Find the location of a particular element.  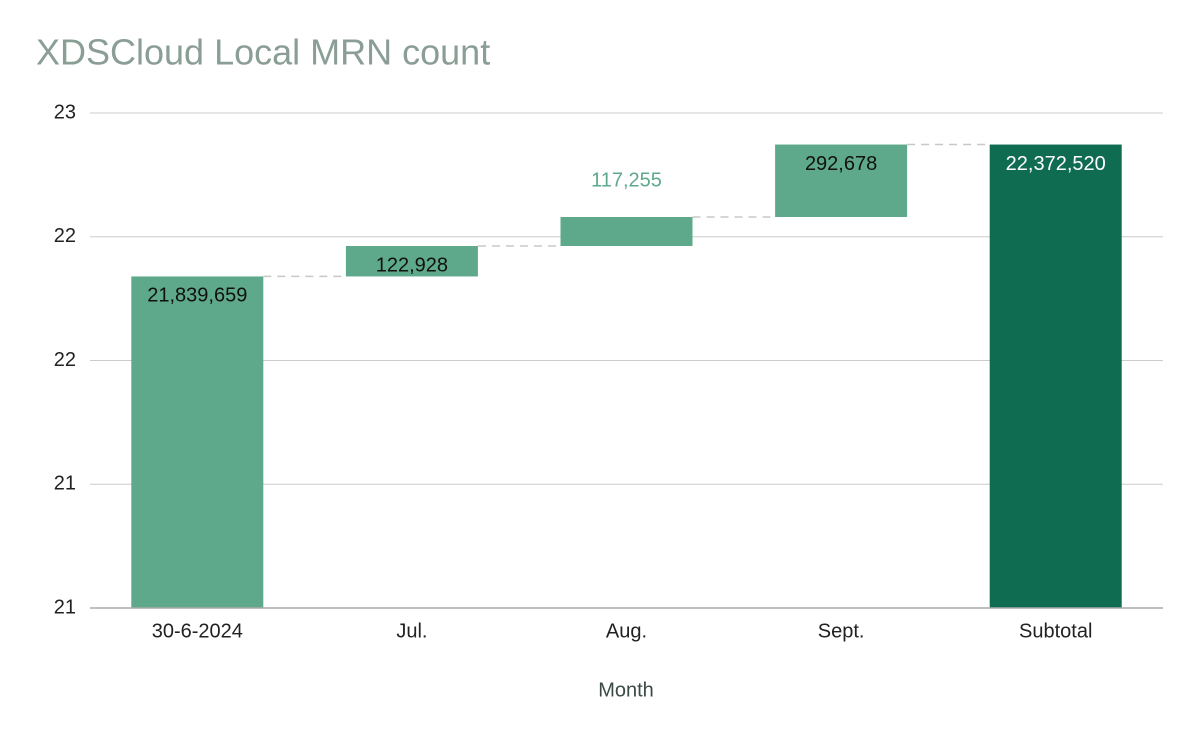

x-tick-label: Subtotal is located at coordinates (1055, 631).